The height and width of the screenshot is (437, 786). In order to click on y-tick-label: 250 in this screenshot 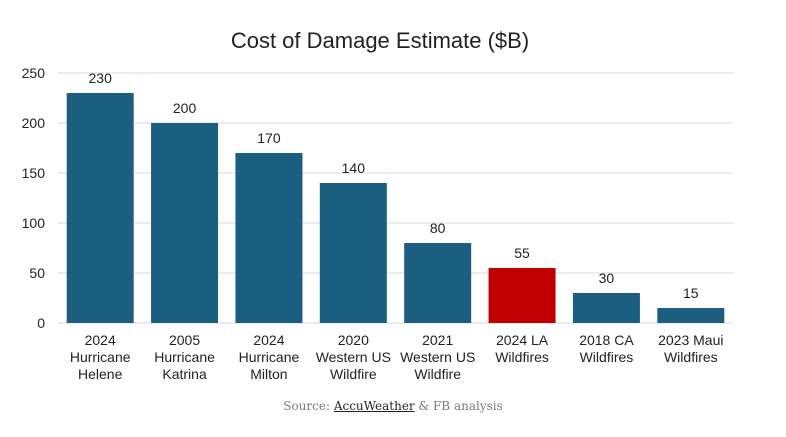, I will do `click(34, 73)`.